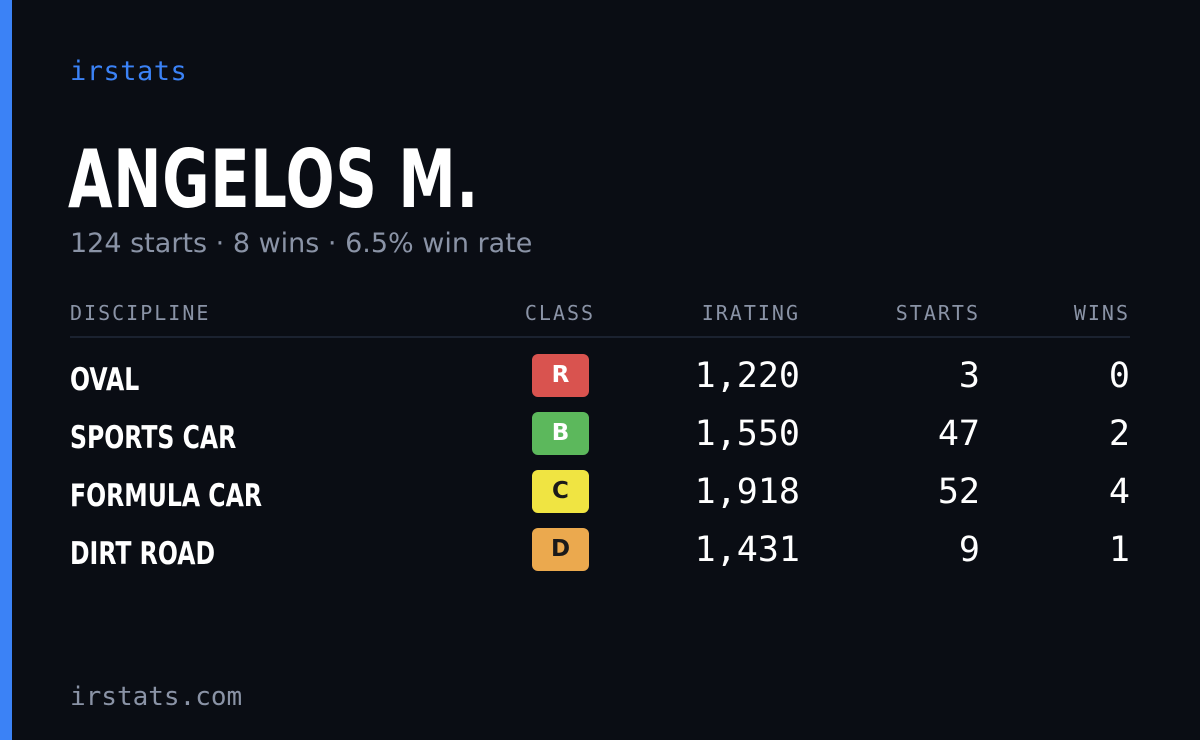  I want to click on class-badge: R, so click(560, 375).